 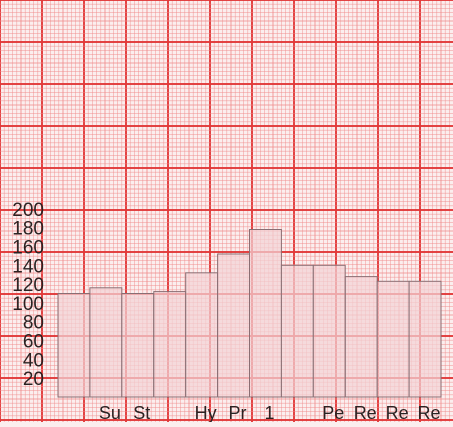 What do you see at coordinates (33, 342) in the screenshot?
I see `y-tick-label: 60` at bounding box center [33, 342].